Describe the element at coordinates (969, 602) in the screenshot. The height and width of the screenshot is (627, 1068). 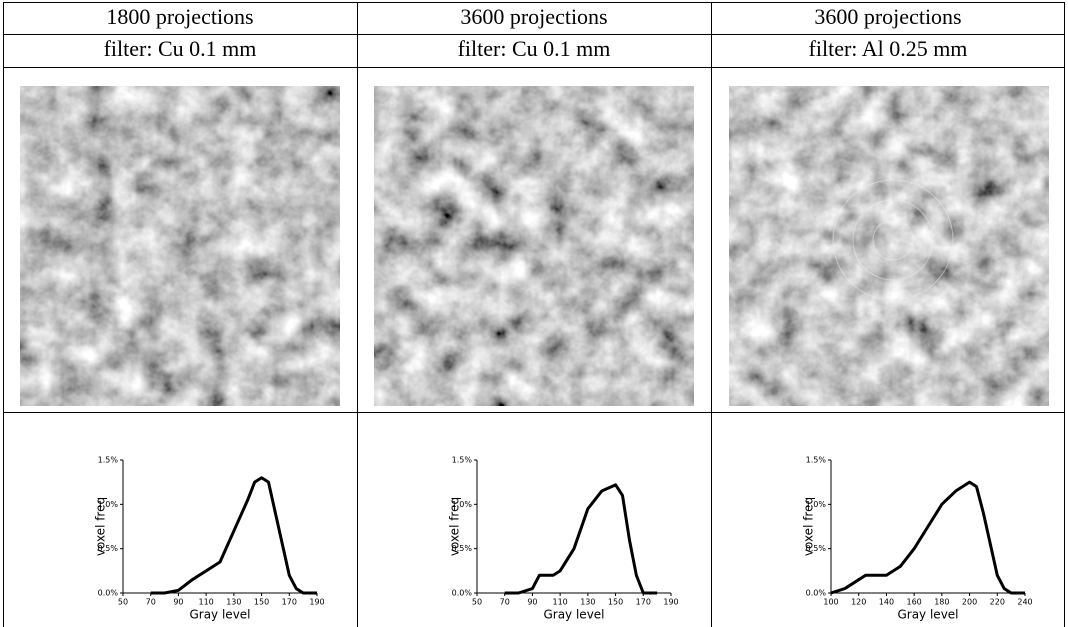
I see `x-tick-label: 200` at that location.